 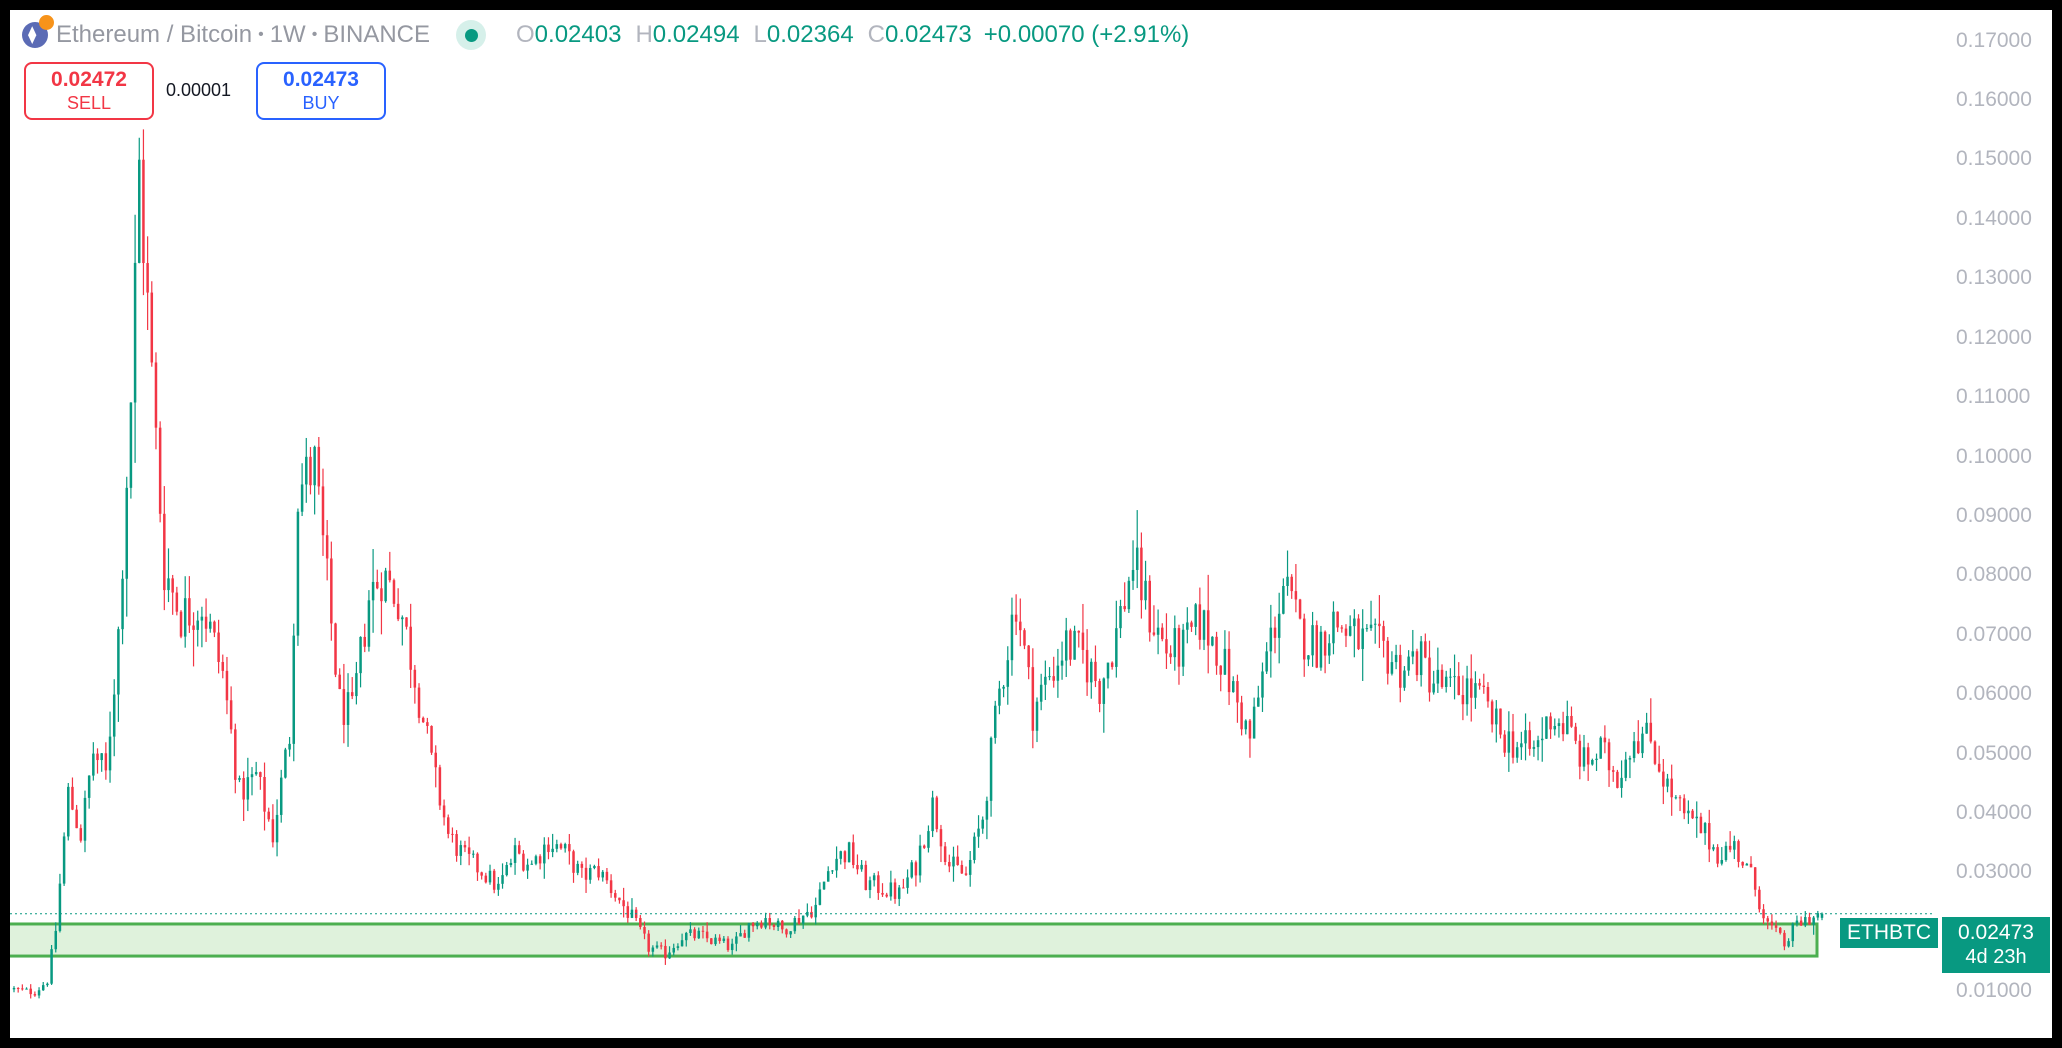 What do you see at coordinates (471, 35) in the screenshot?
I see `market-status-icon` at bounding box center [471, 35].